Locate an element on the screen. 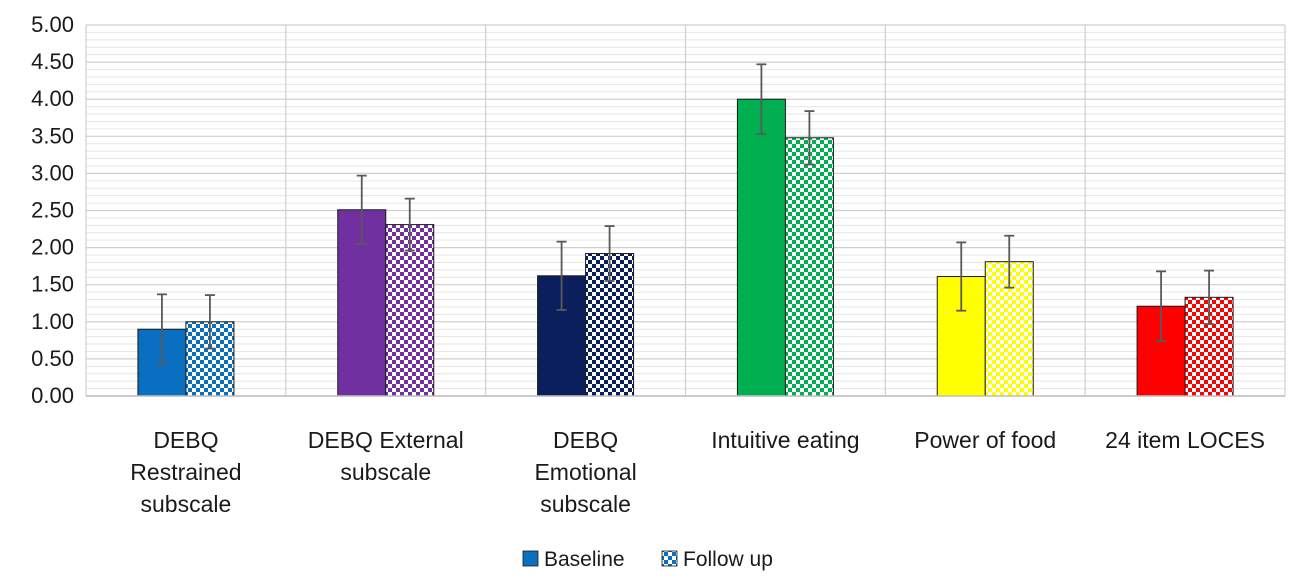 The height and width of the screenshot is (582, 1289). y-tick-label: 0.50 is located at coordinates (52, 358).